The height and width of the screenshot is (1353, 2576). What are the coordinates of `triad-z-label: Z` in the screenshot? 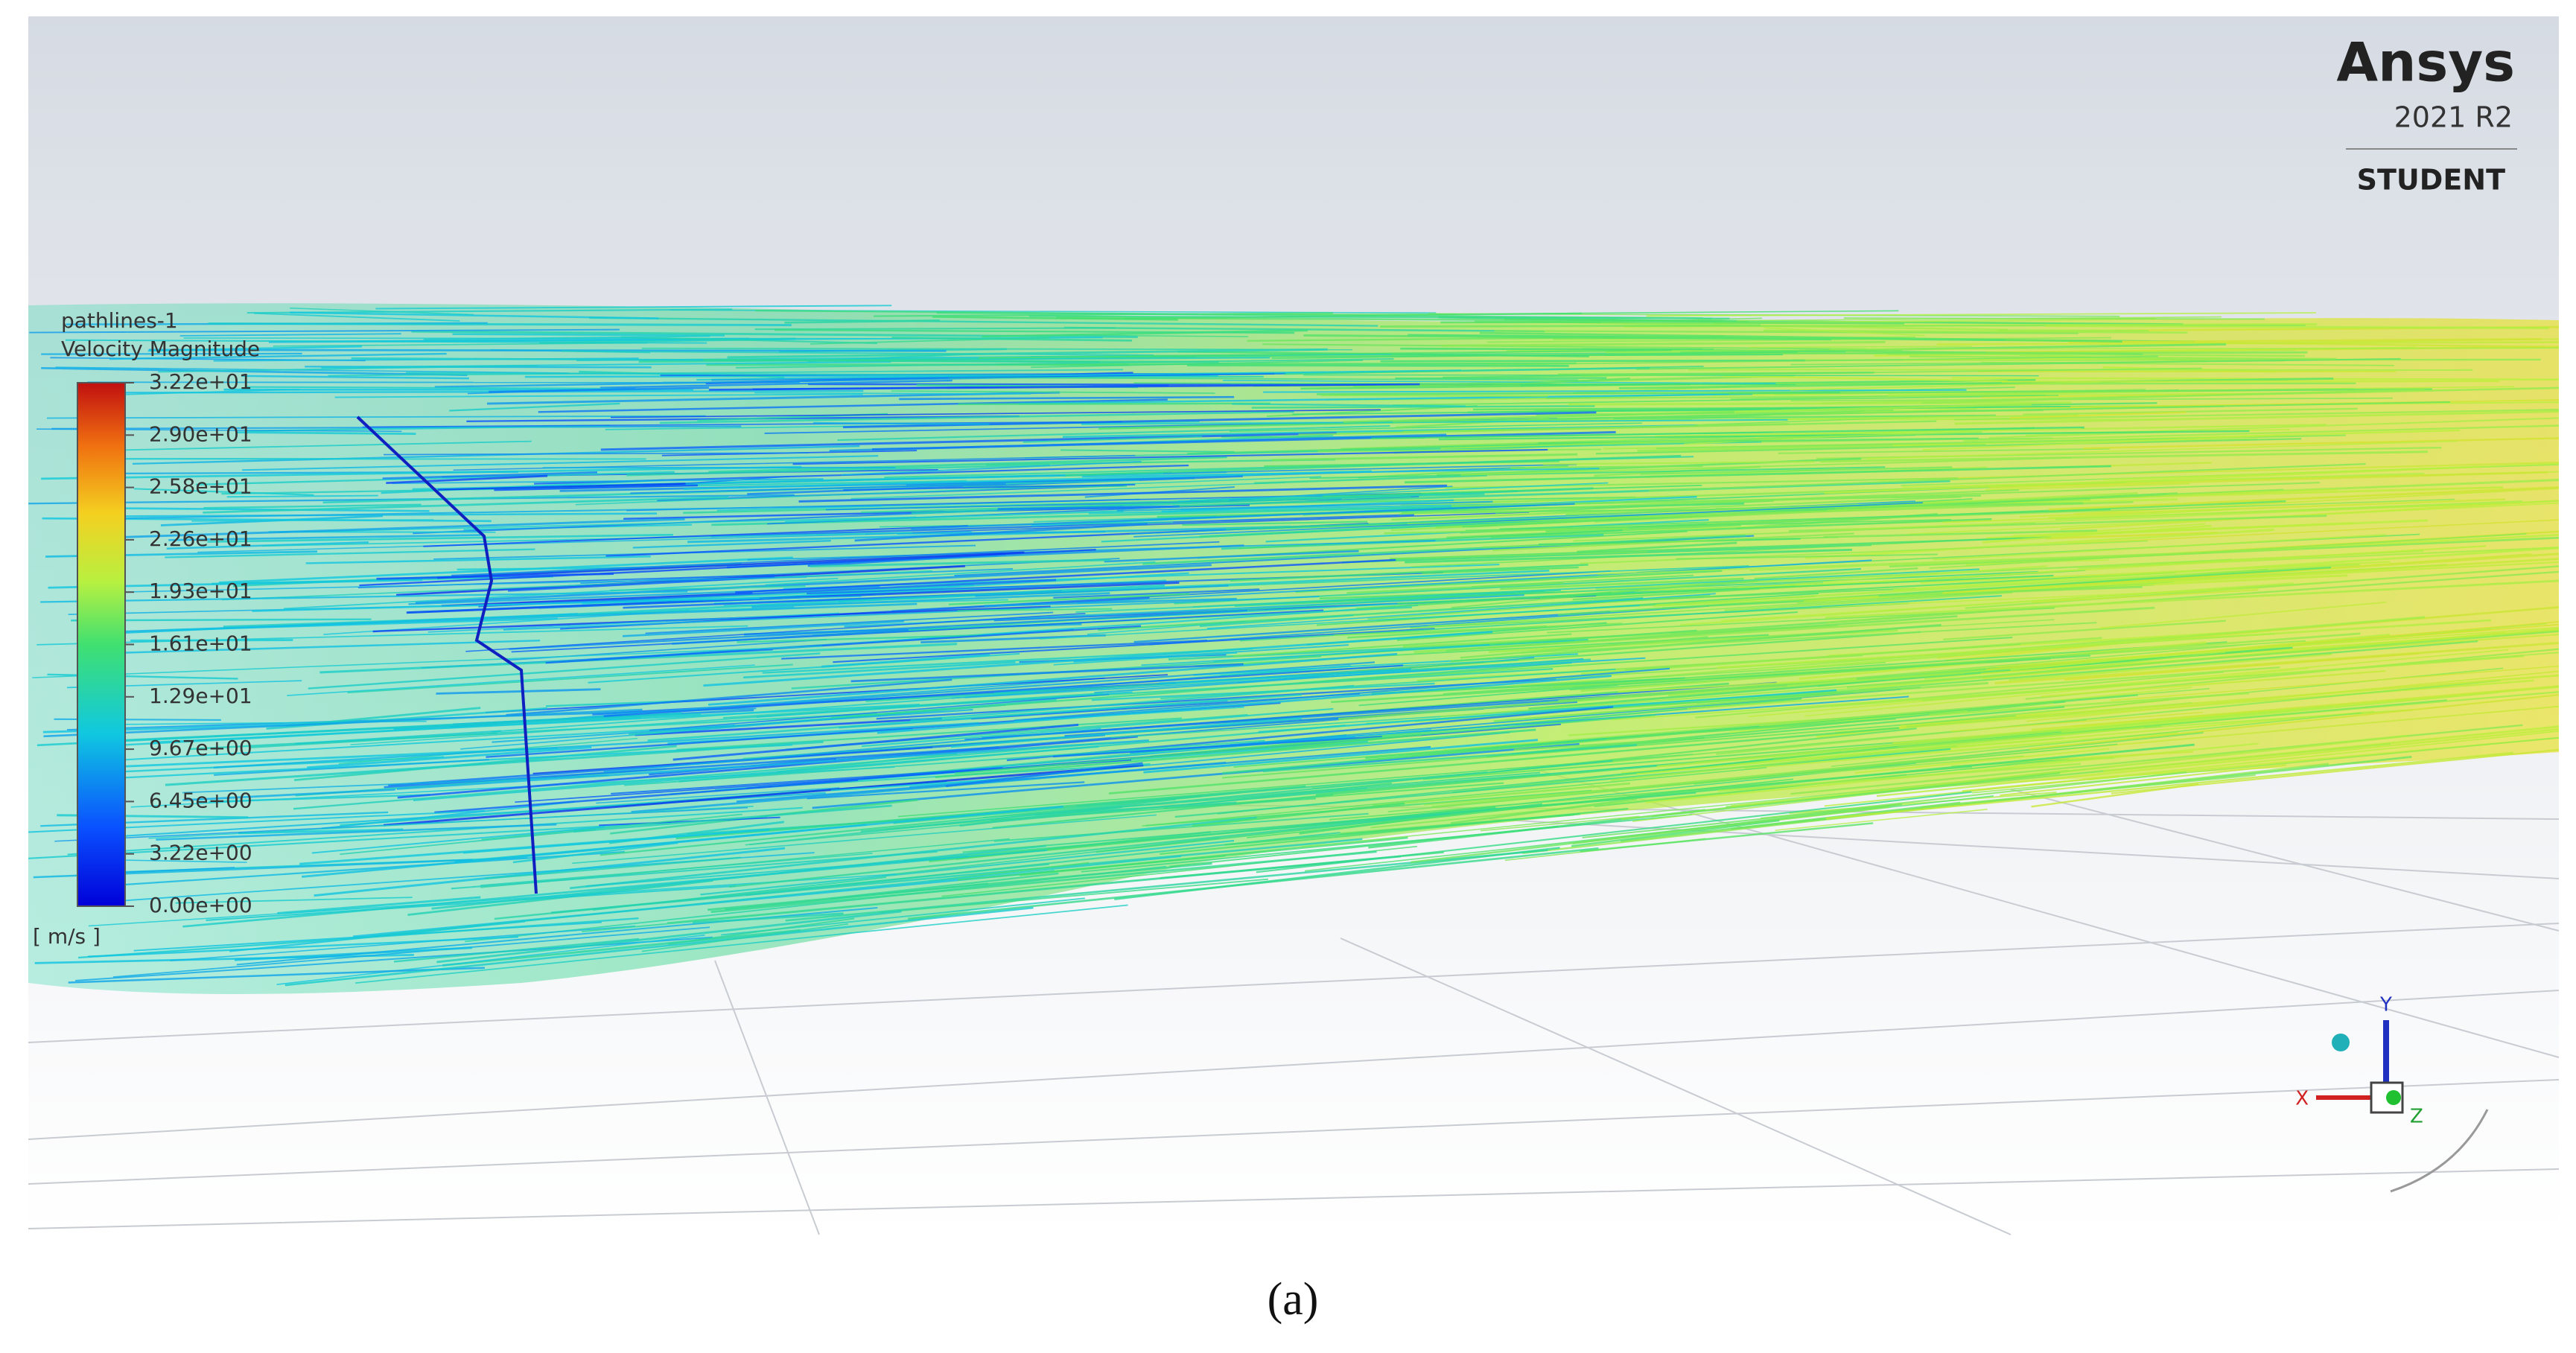 It's located at (2416, 1117).